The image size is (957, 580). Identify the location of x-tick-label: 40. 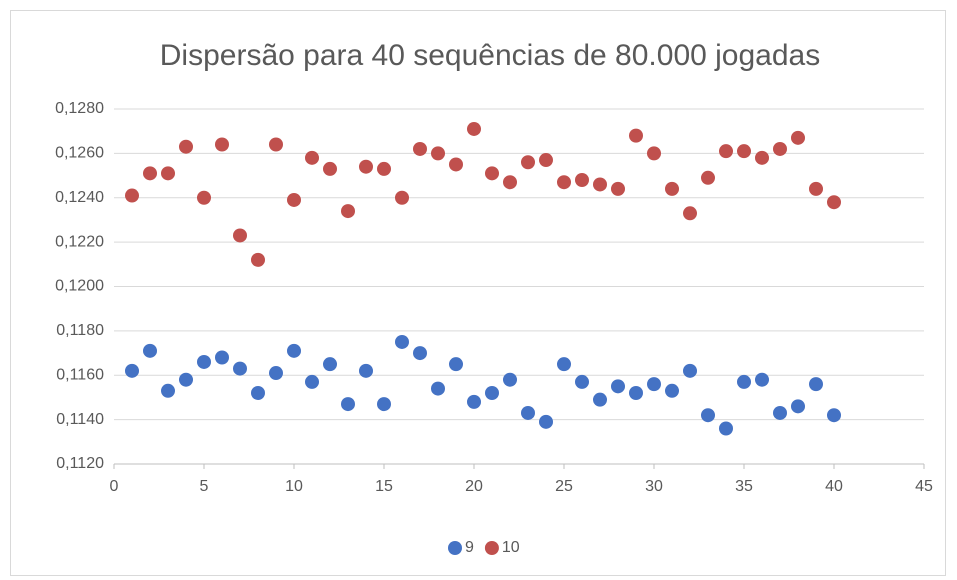
(834, 486).